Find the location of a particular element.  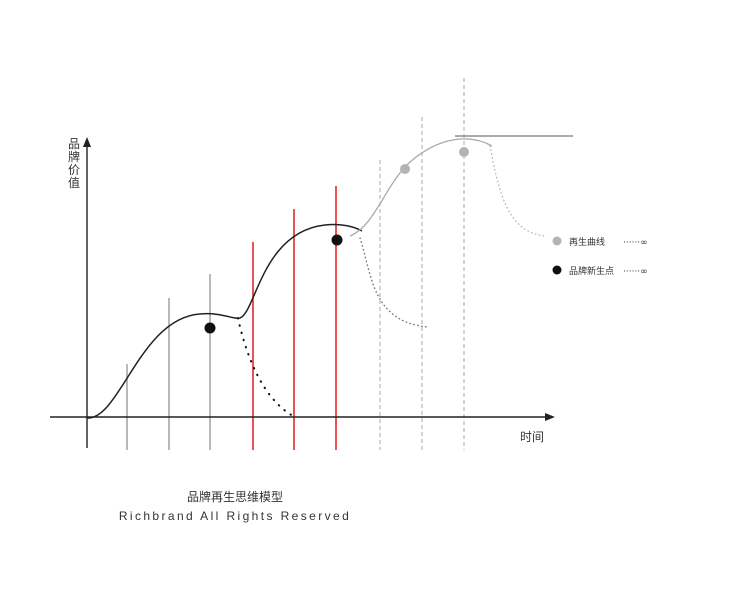

legend-regen-label: 再生曲线 is located at coordinates (587, 242).